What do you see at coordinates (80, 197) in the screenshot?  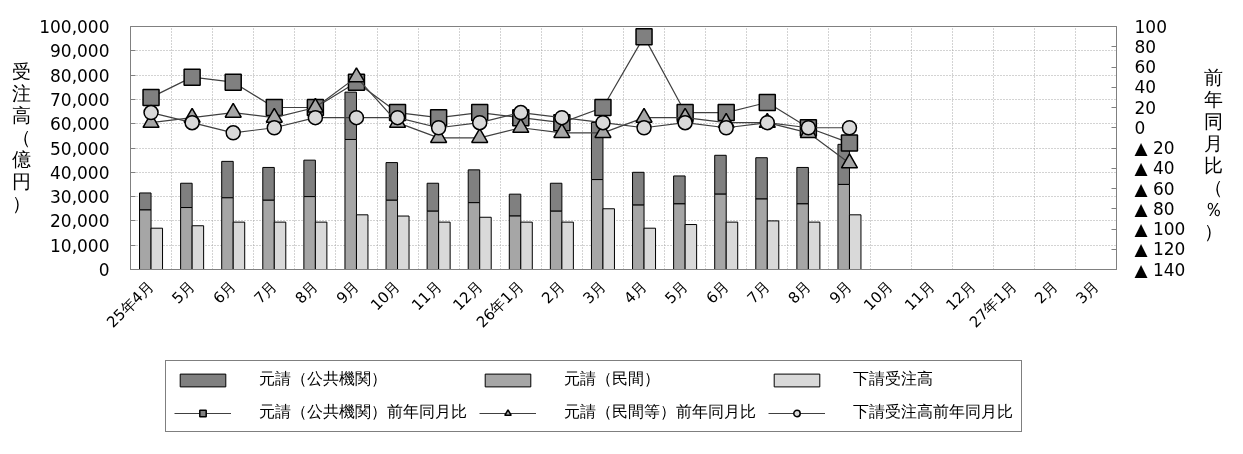 I see `y-tick-label: 30,000` at bounding box center [80, 197].